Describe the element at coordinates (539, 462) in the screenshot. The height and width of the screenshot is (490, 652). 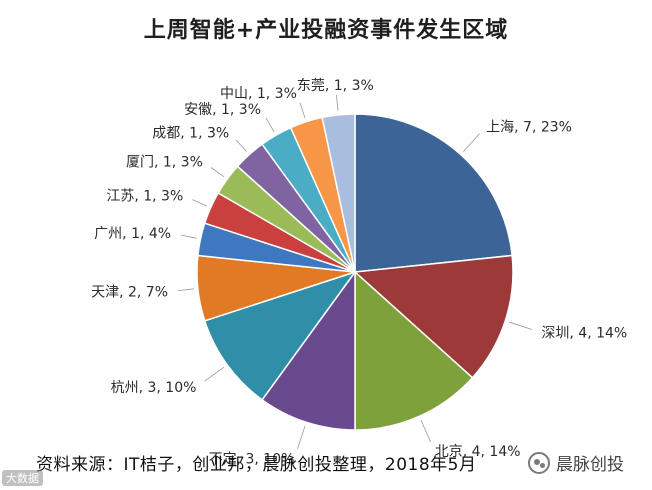
I see `wechat-icon` at that location.